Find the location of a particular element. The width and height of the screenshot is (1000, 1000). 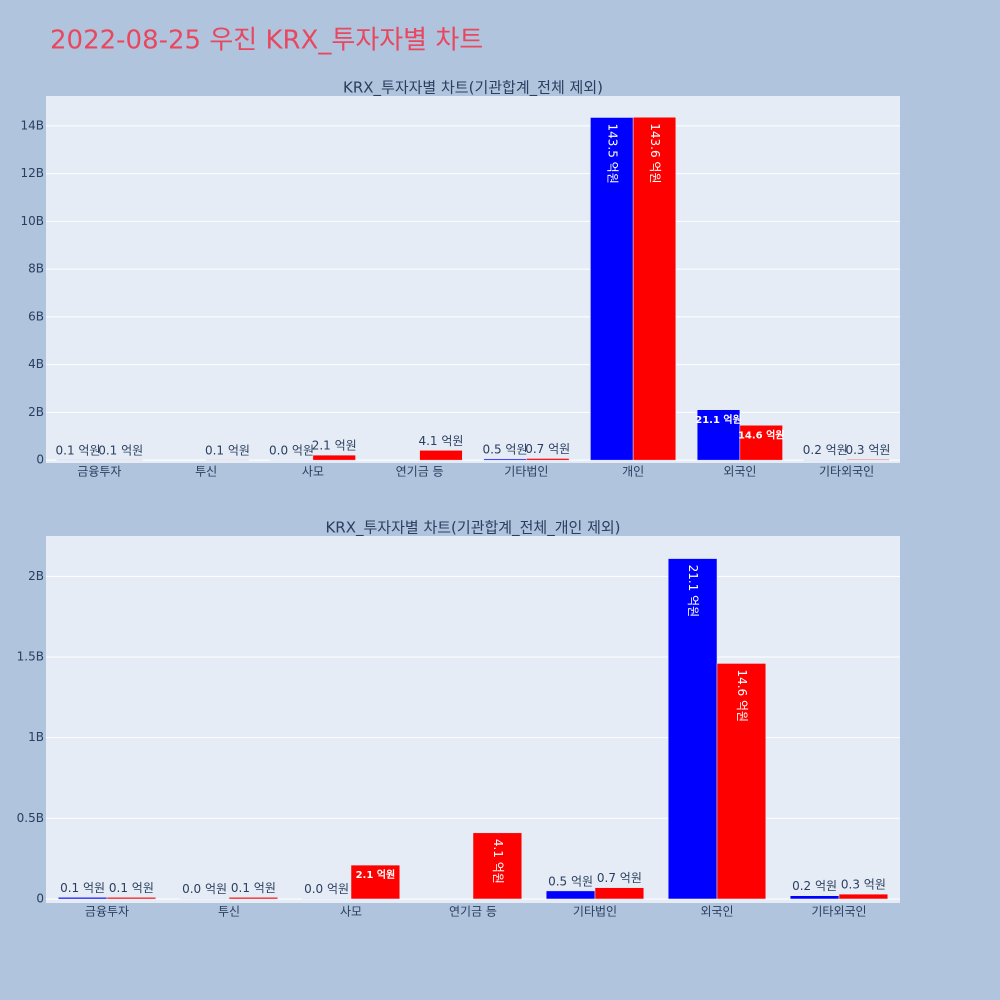

y-tick-label: 1B is located at coordinates (36, 737).